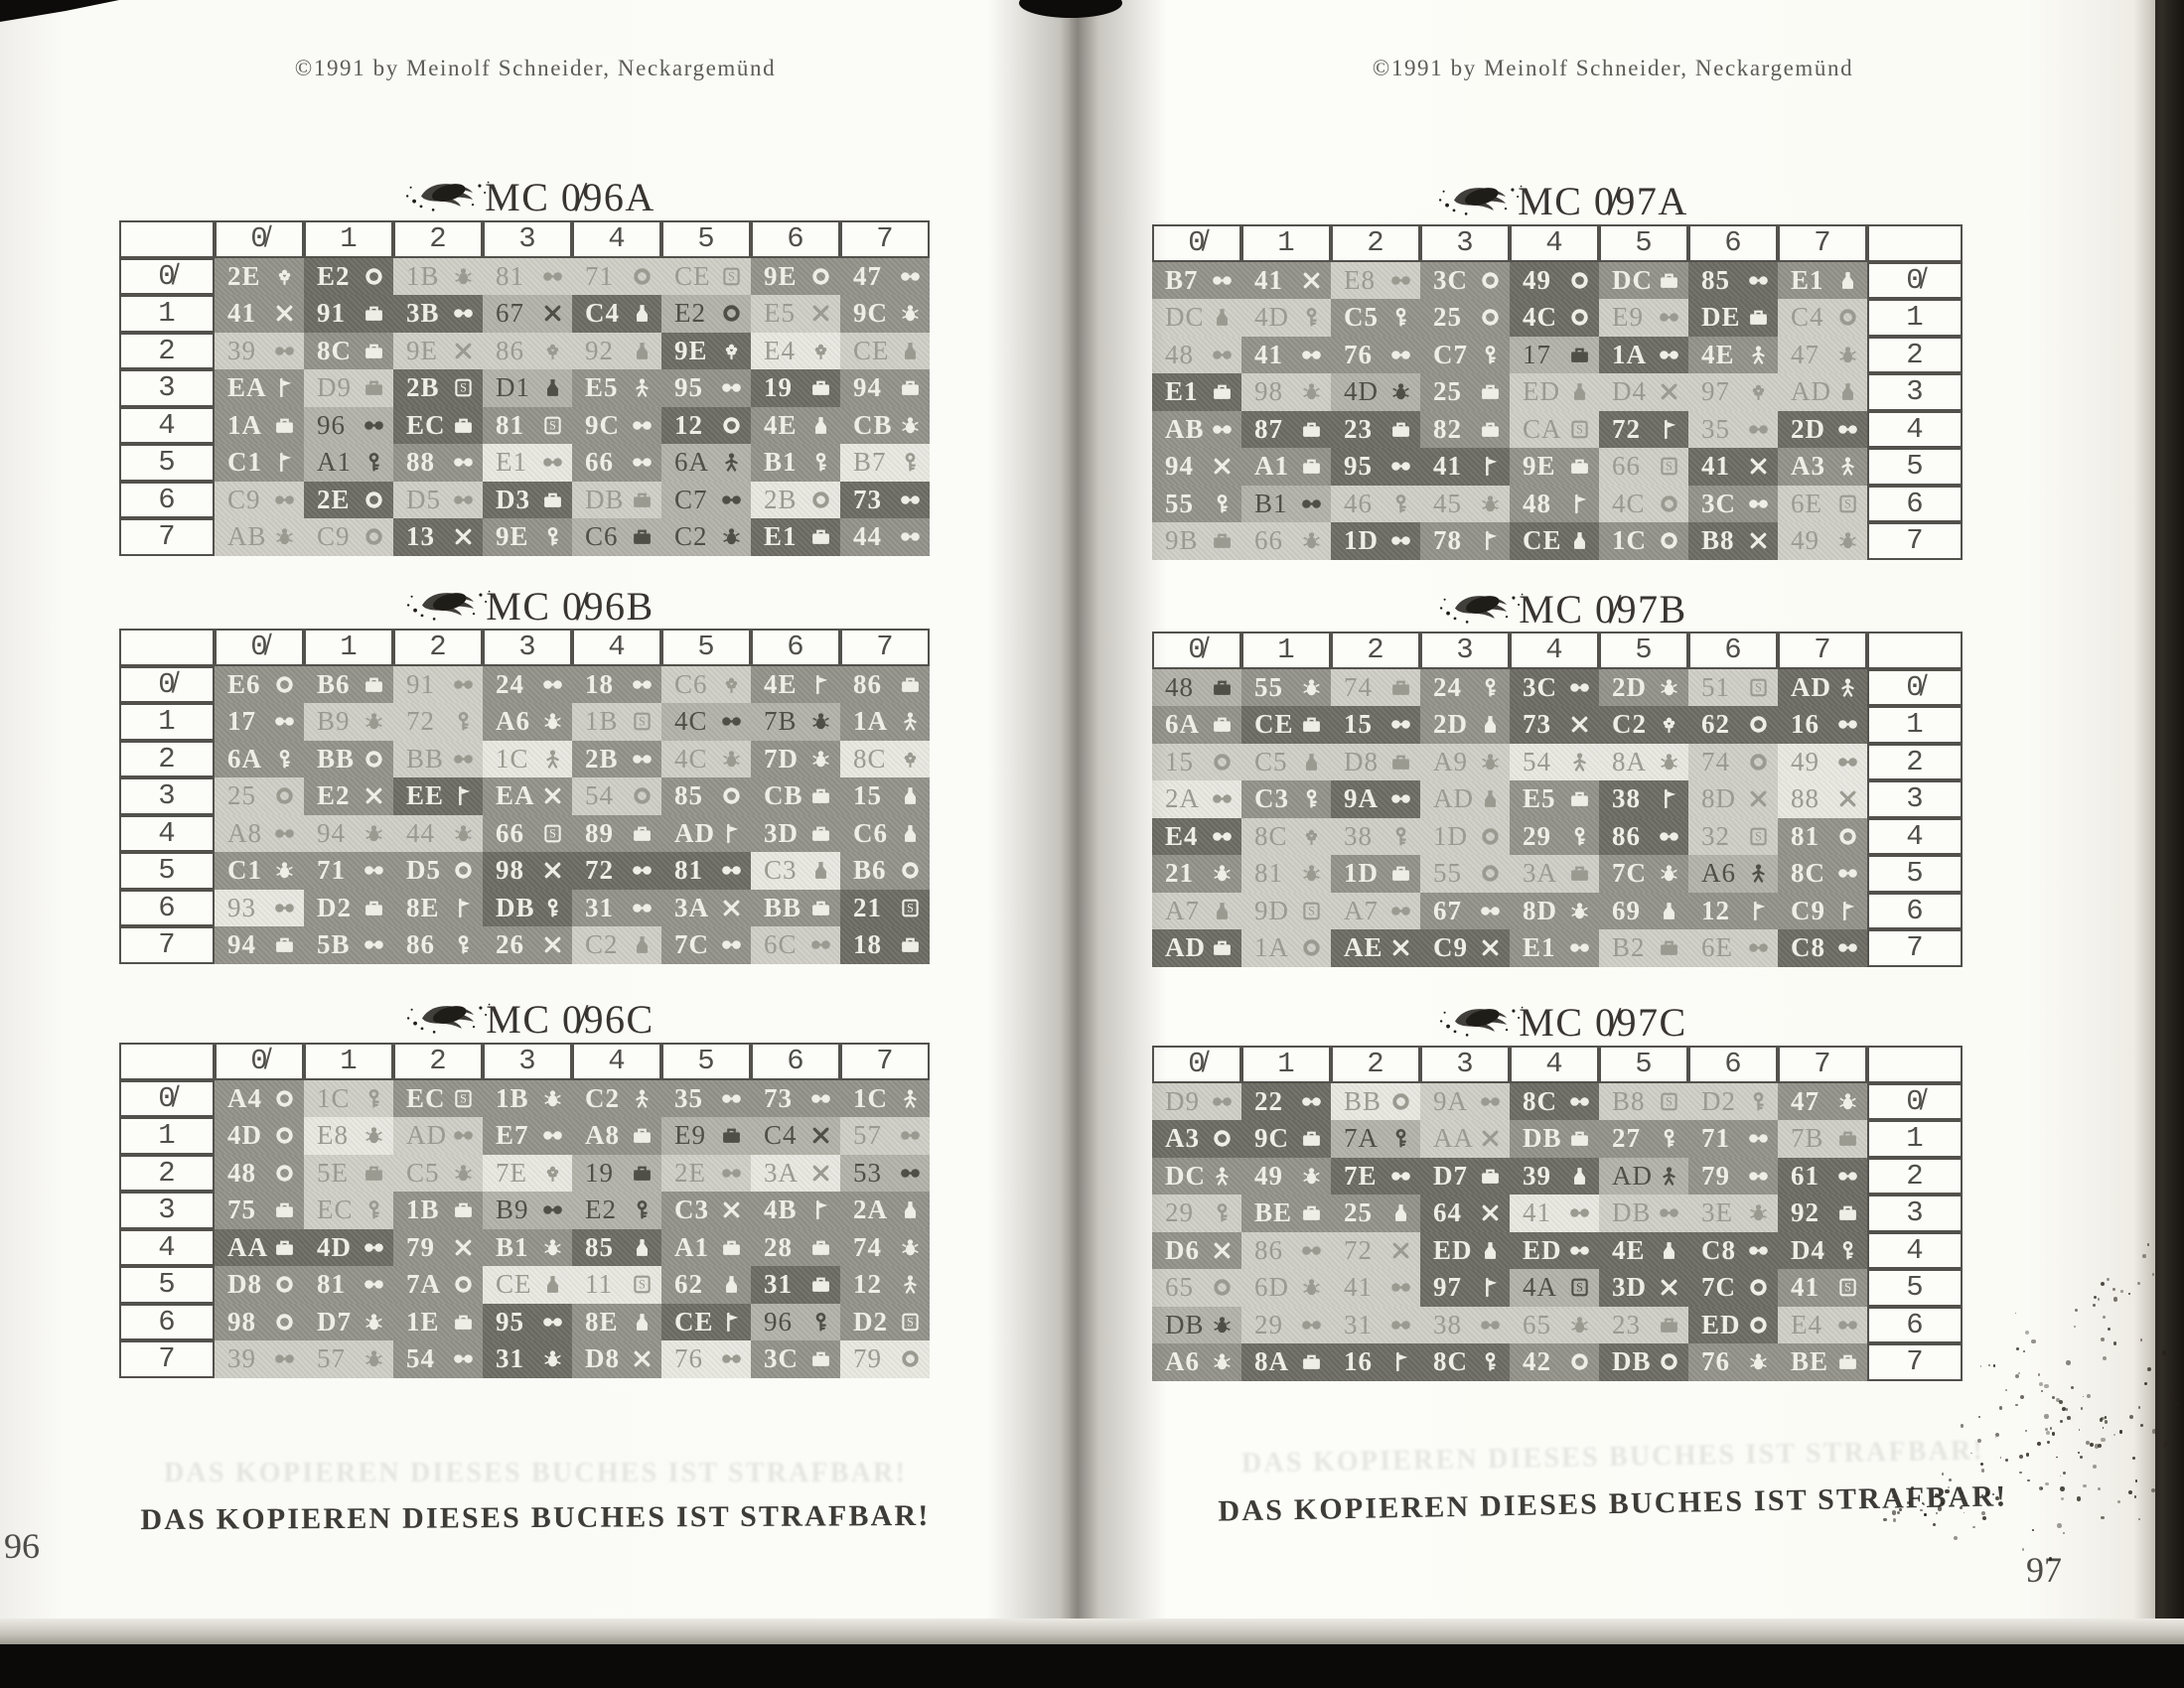  I want to click on code-cell: 61, so click(1822, 1176).